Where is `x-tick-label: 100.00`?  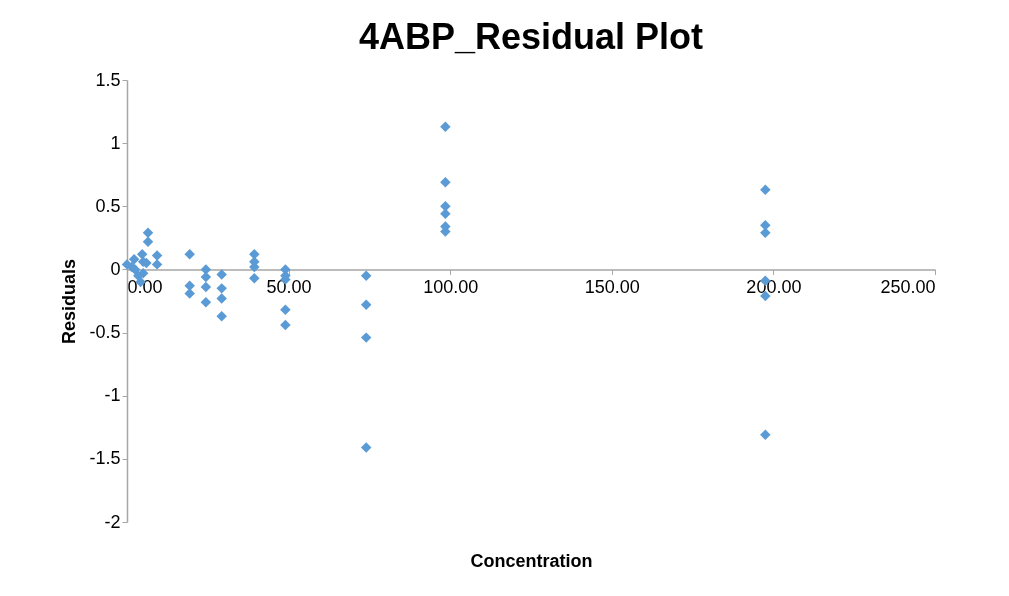
x-tick-label: 100.00 is located at coordinates (451, 286).